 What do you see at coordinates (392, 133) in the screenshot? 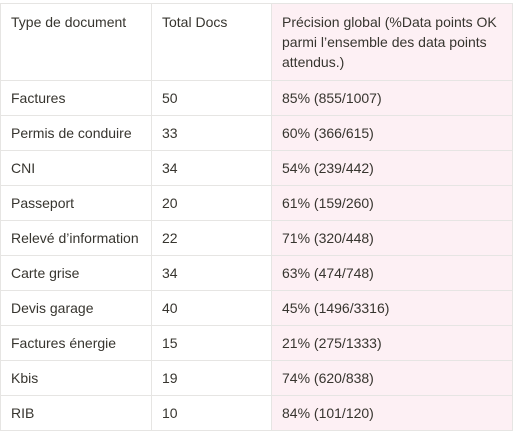
I see `cell-precision: 60% (366/615)` at bounding box center [392, 133].